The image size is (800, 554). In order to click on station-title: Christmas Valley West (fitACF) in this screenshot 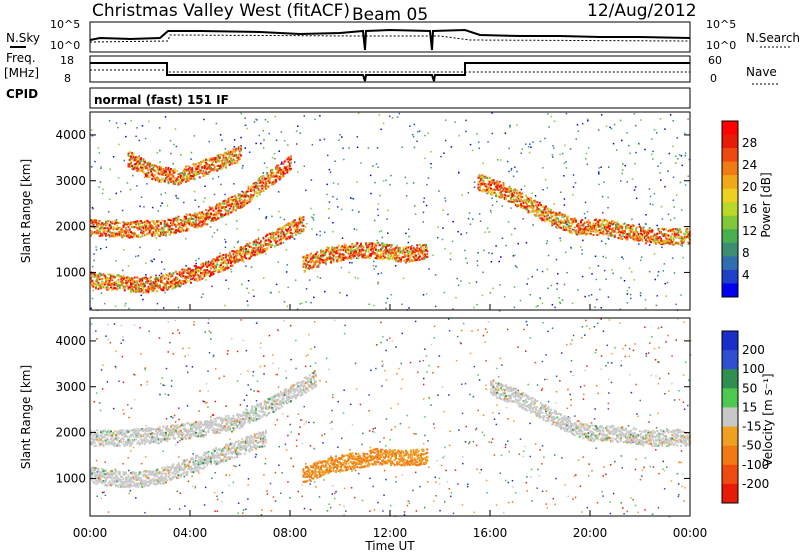, I will do `click(221, 11)`.